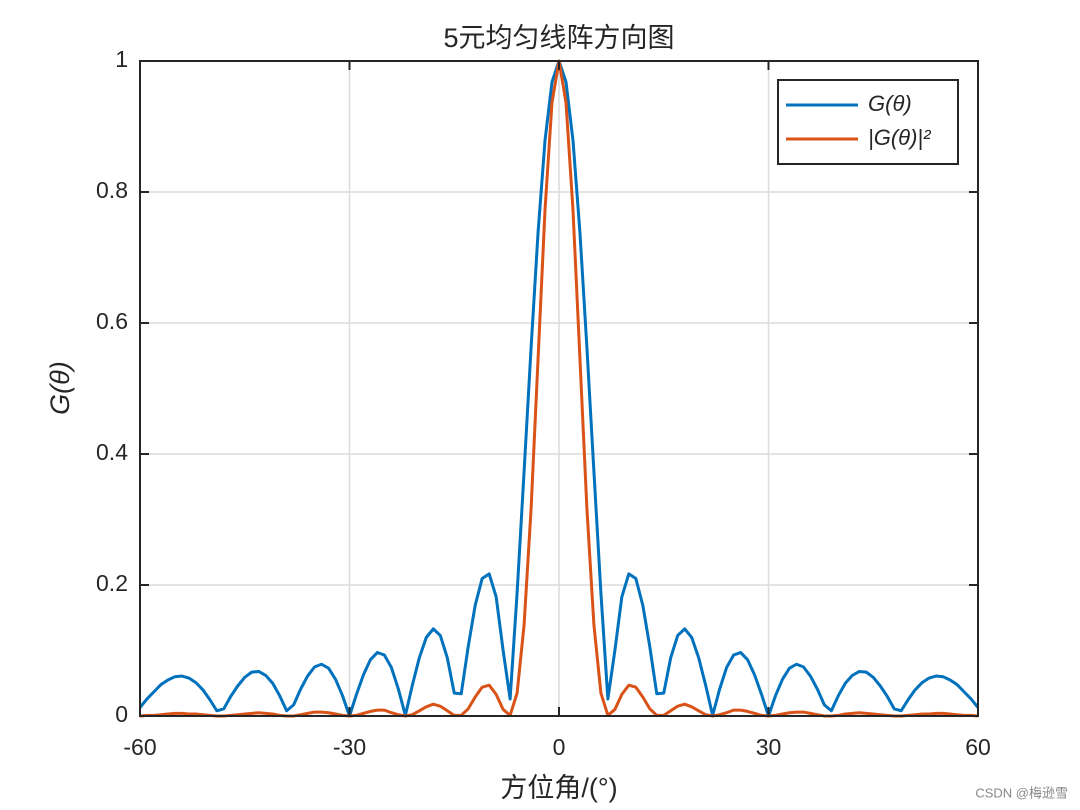 Image resolution: width=1080 pixels, height=810 pixels. What do you see at coordinates (112, 321) in the screenshot?
I see `y-tick-label: 0.6` at bounding box center [112, 321].